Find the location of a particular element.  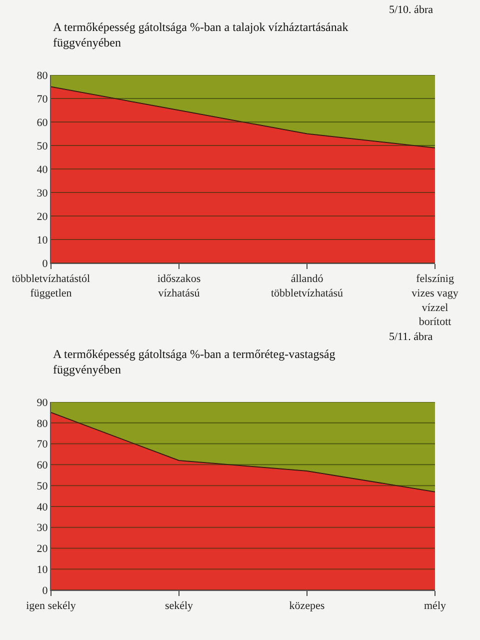

y-tick-label: 90 is located at coordinates (42, 402).